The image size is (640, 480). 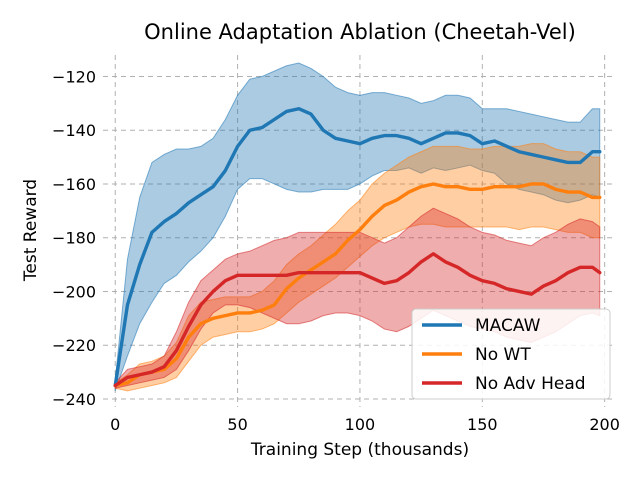 What do you see at coordinates (359, 450) in the screenshot?
I see `x-axis-label: Training Step (thousands)` at bounding box center [359, 450].